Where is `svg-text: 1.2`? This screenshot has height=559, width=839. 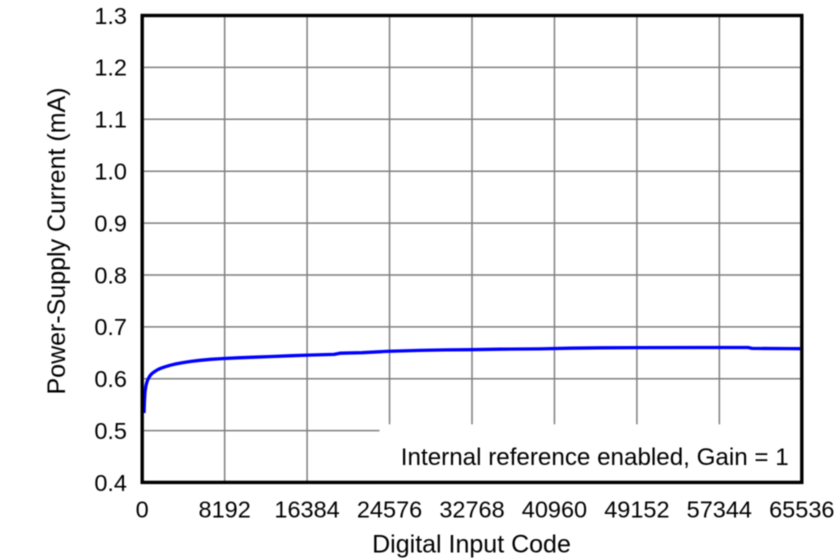 svg-text: 1.2 is located at coordinates (110, 68).